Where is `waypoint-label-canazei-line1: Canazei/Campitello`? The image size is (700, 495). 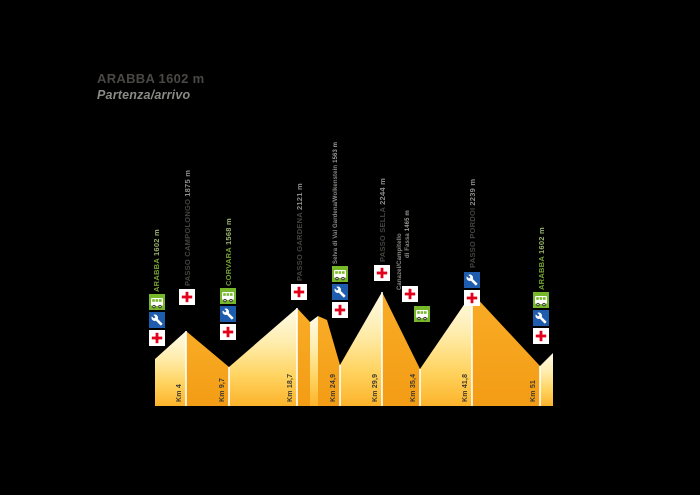 waypoint-label-canazei-line1: Canazei/Campitello is located at coordinates (400, 261).